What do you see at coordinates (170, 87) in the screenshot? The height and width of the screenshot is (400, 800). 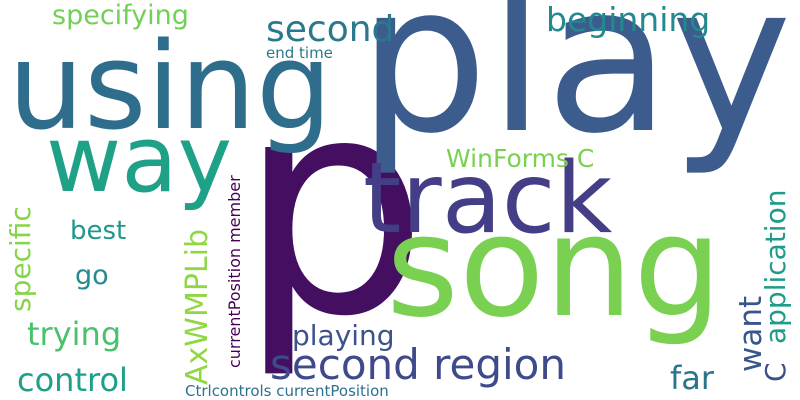 I see `word-using: using` at bounding box center [170, 87].